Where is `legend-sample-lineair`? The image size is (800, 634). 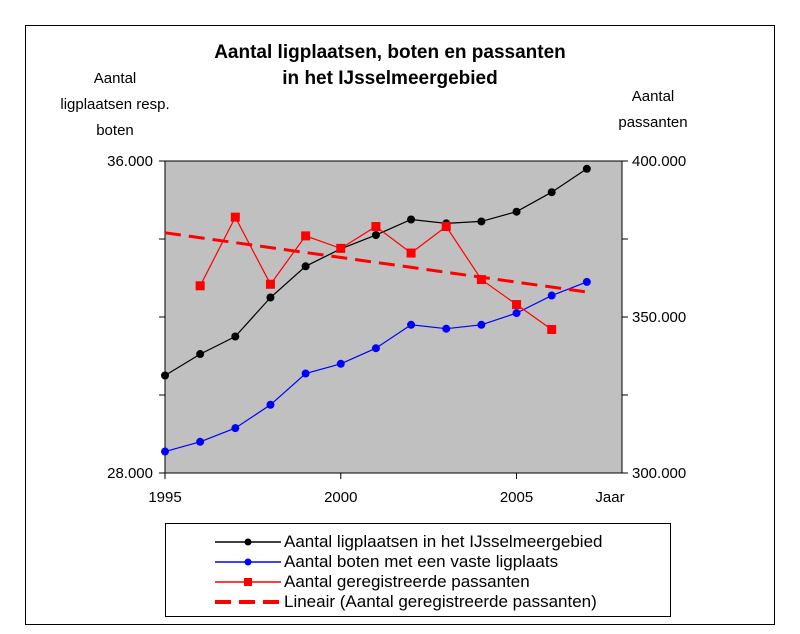 legend-sample-lineair is located at coordinates (248, 602).